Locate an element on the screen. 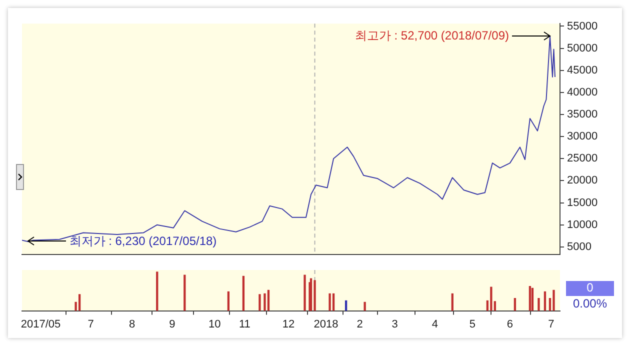 The width and height of the screenshot is (628, 349). x-tick-label: 2017/05 is located at coordinates (40, 324).